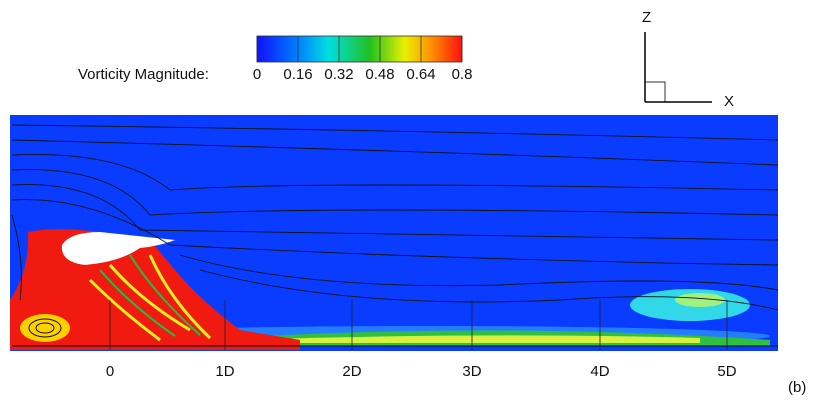 The image size is (816, 405). What do you see at coordinates (797, 387) in the screenshot?
I see `panel-label: (b)` at bounding box center [797, 387].